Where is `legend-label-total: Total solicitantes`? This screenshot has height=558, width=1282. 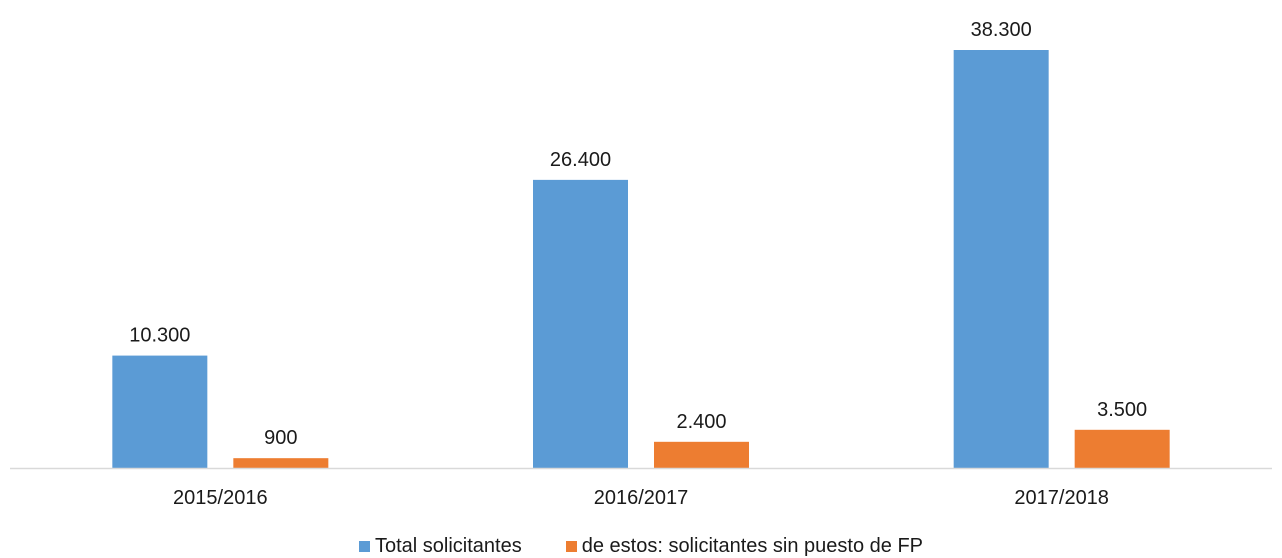
legend-label-total: Total solicitantes is located at coordinates (448, 545).